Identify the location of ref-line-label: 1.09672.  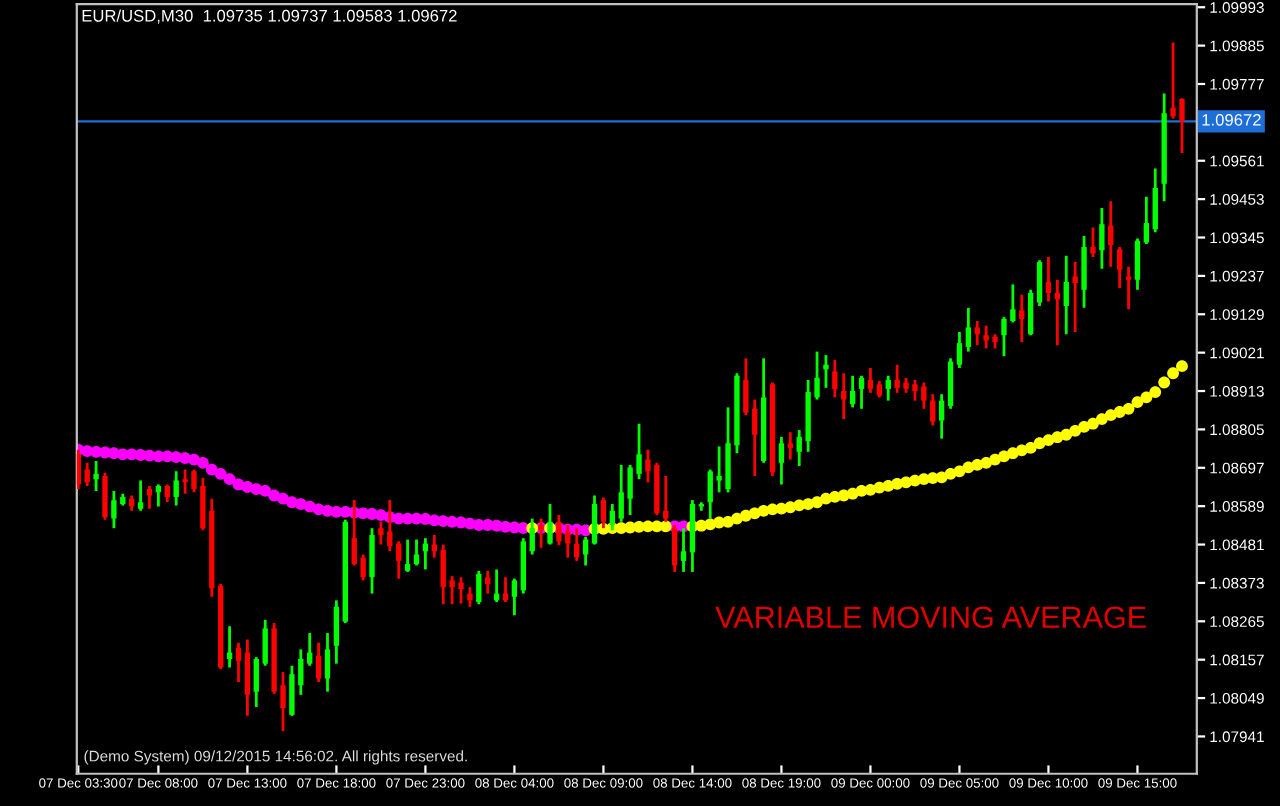
(1231, 119).